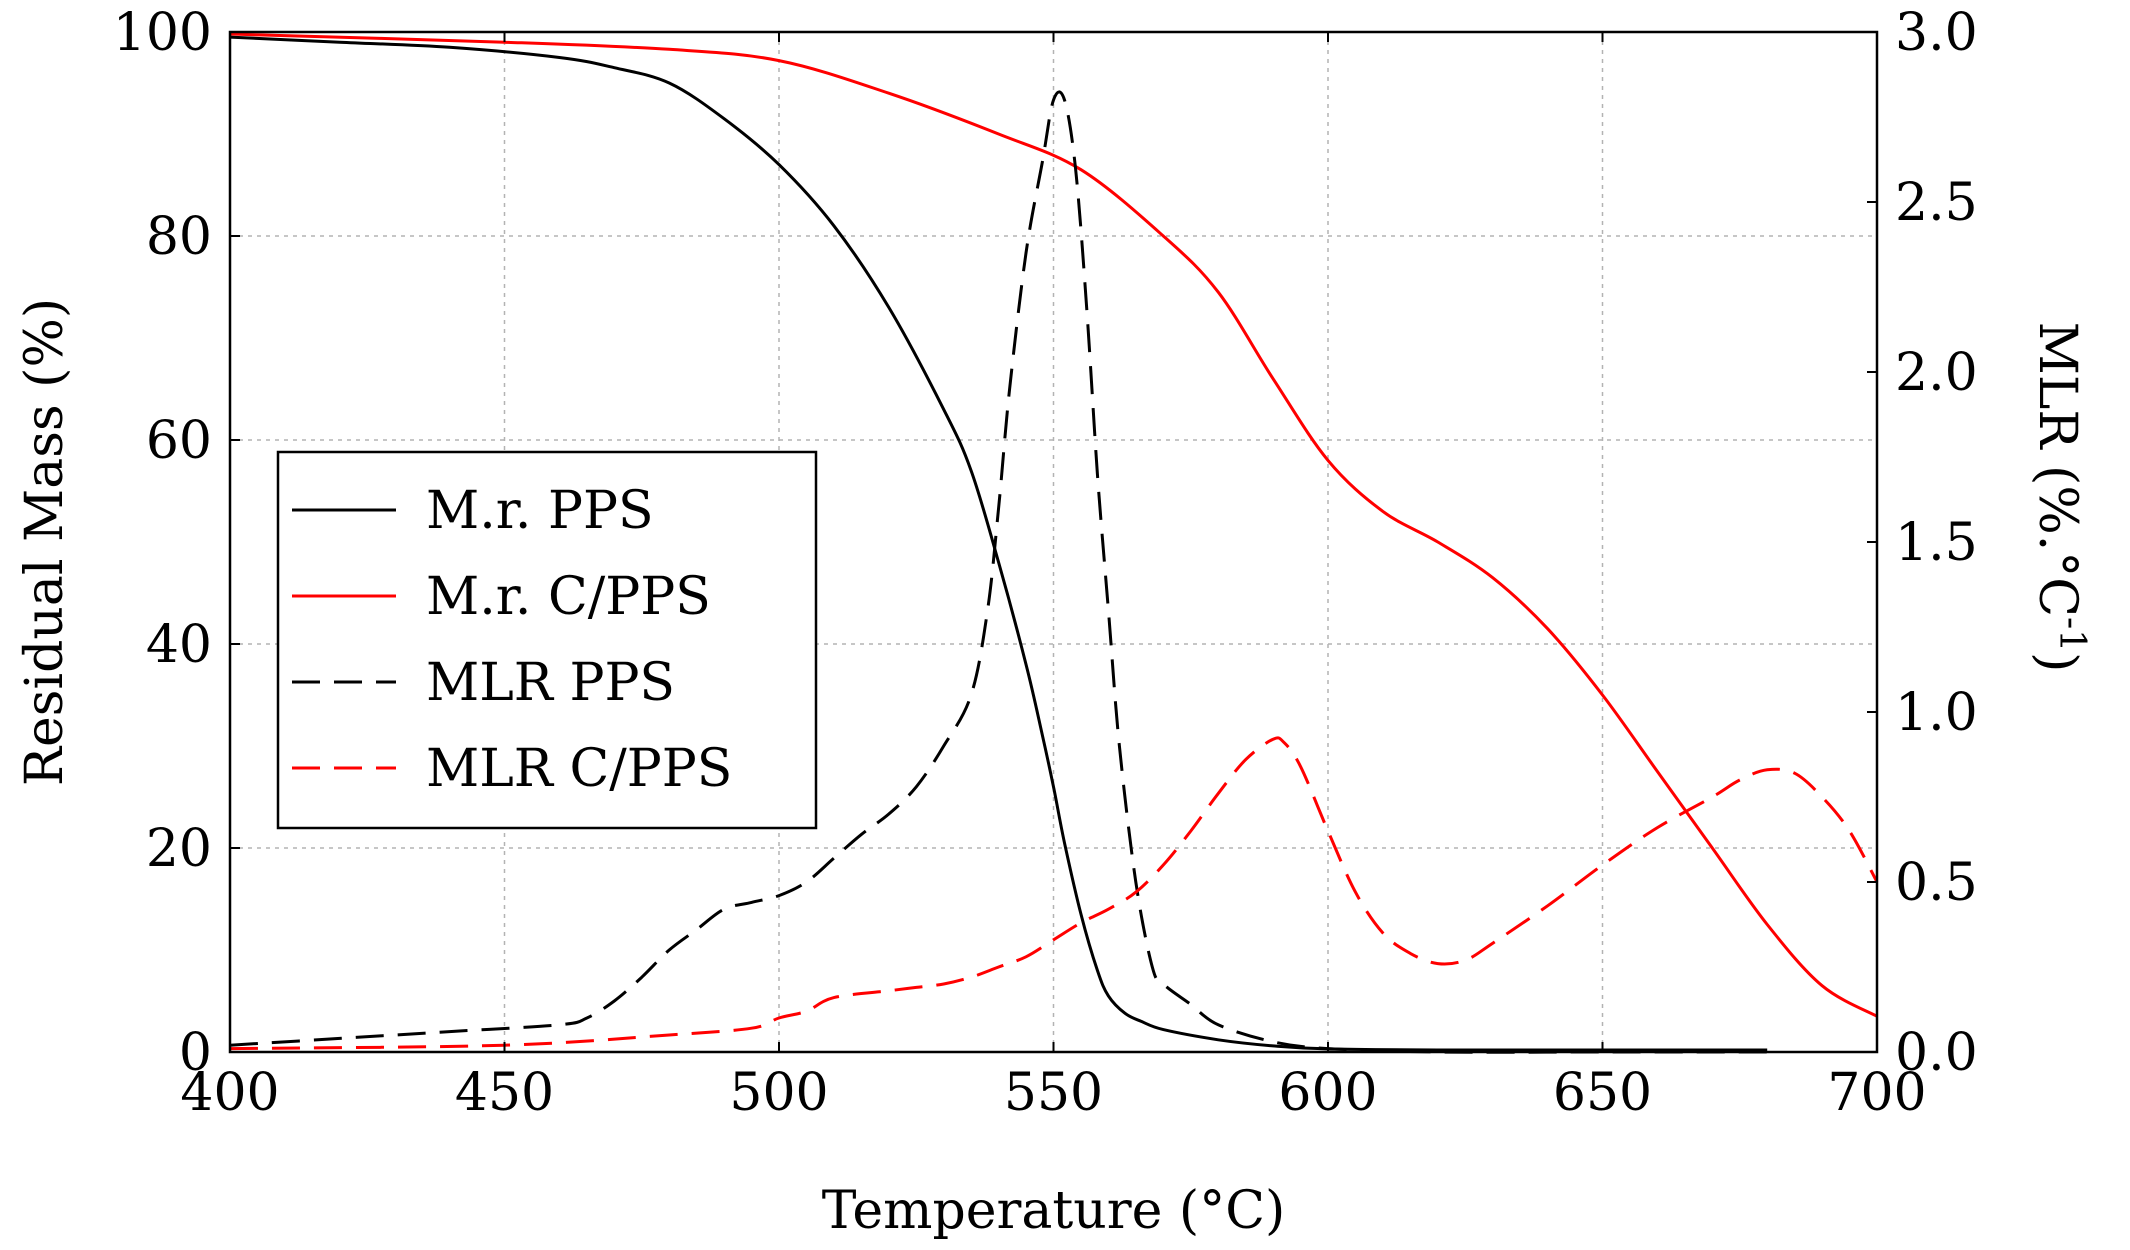  What do you see at coordinates (778, 1093) in the screenshot?
I see `x-tick-label: 500` at bounding box center [778, 1093].